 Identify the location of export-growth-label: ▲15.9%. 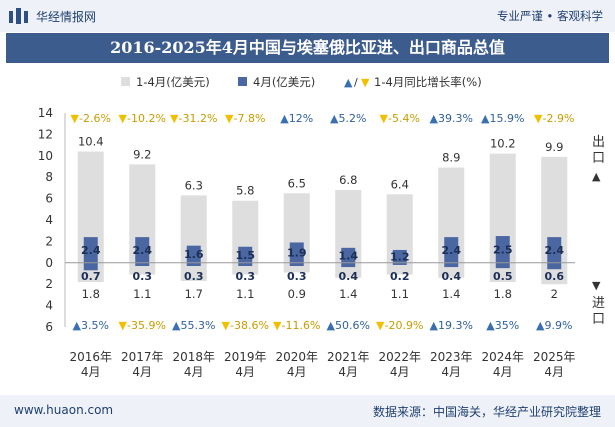
(502, 118).